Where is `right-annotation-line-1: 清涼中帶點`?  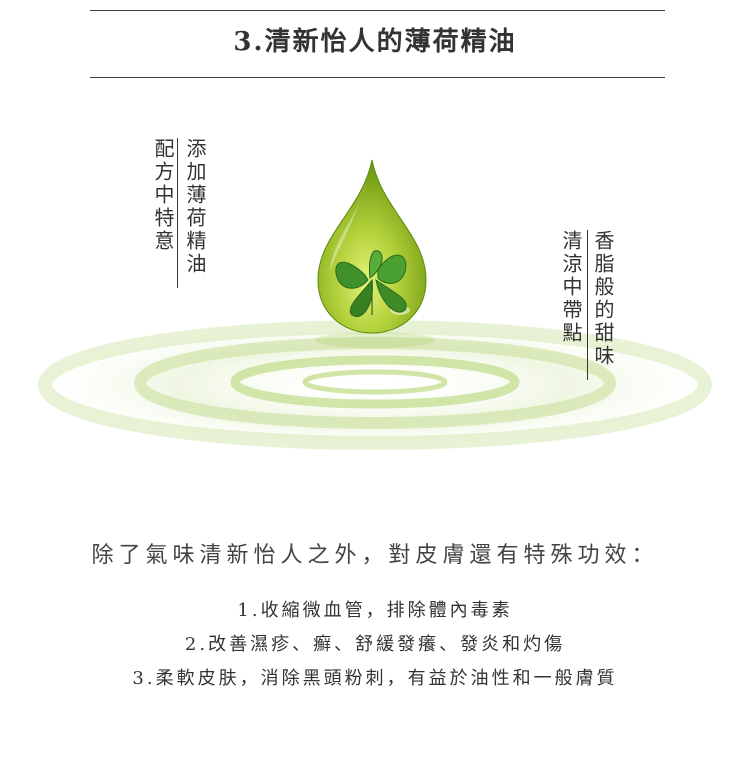
right-annotation-line-1: 清涼中帶點 is located at coordinates (571, 287).